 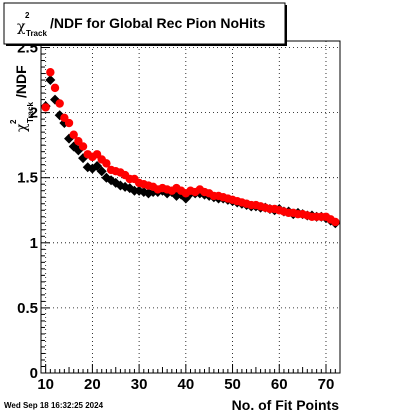 What do you see at coordinates (34, 243) in the screenshot?
I see `y-tick-label: 1` at bounding box center [34, 243].